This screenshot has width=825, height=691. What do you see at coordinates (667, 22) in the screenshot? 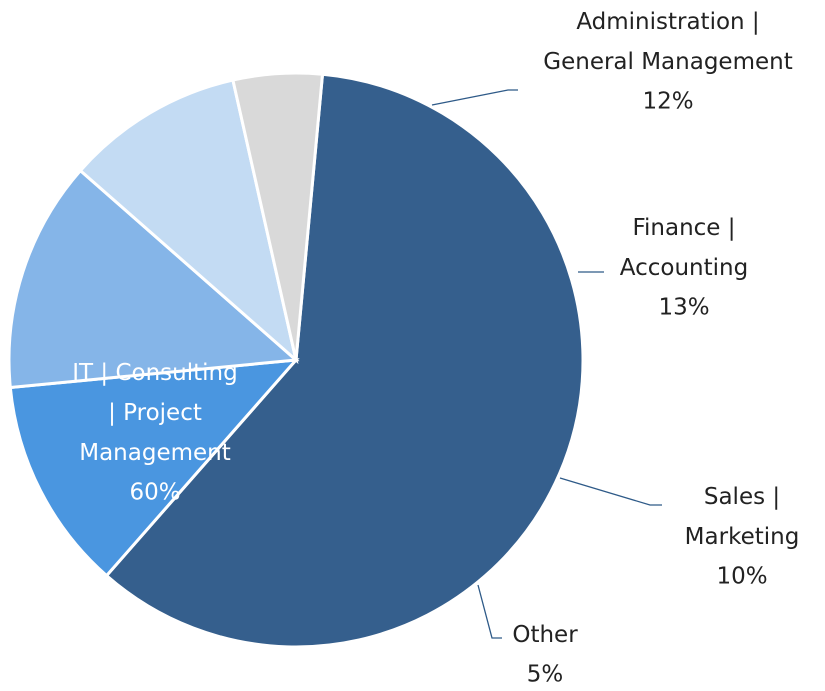
I see `label-line: Administration |` at bounding box center [667, 22].